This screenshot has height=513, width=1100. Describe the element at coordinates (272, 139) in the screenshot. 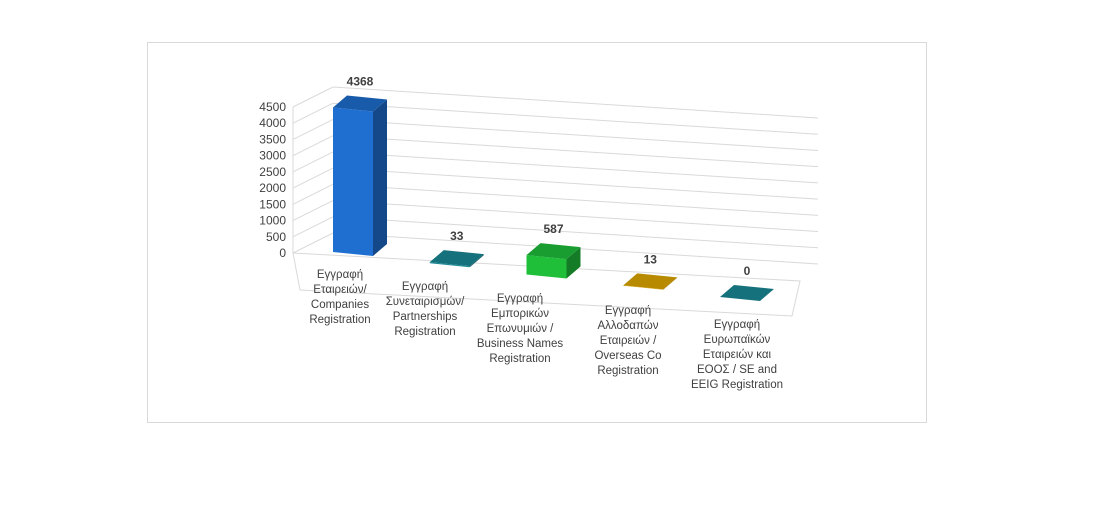

I see `y-tick-label: 3500` at that location.